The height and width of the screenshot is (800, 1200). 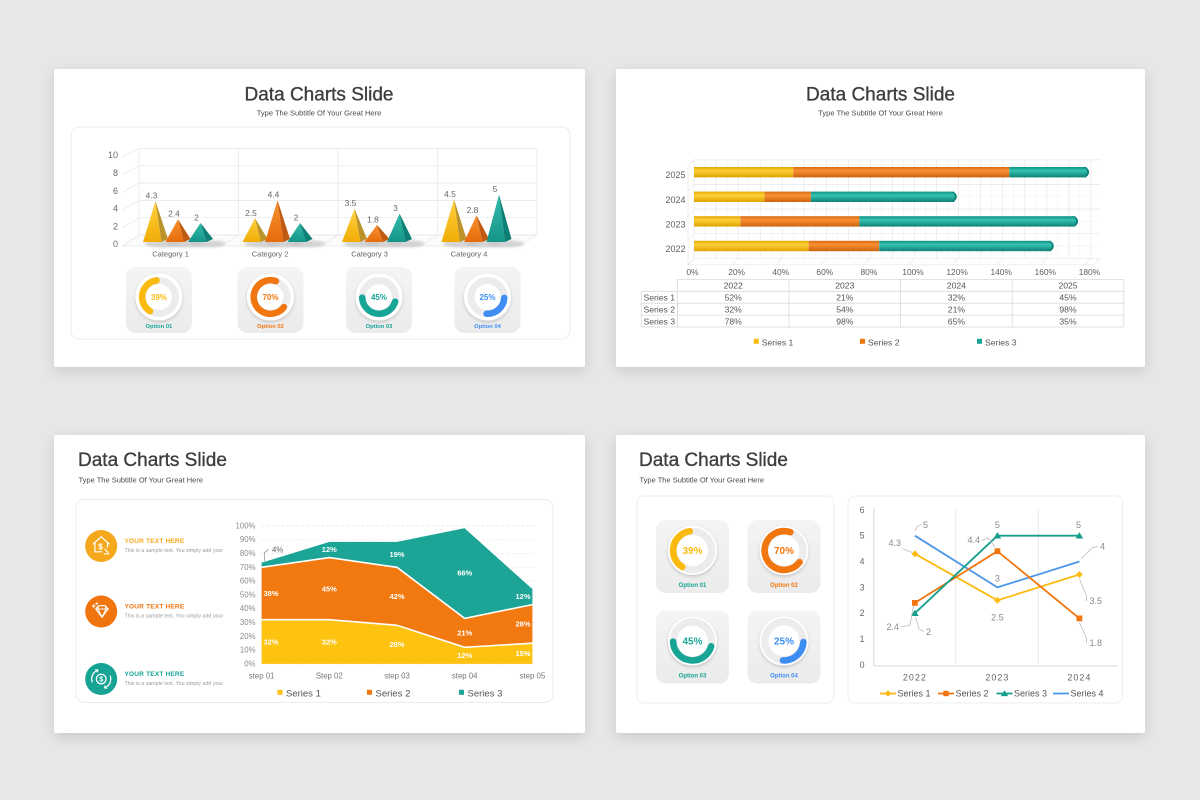 What do you see at coordinates (248, 622) in the screenshot?
I see `svg-text: 30%` at bounding box center [248, 622].